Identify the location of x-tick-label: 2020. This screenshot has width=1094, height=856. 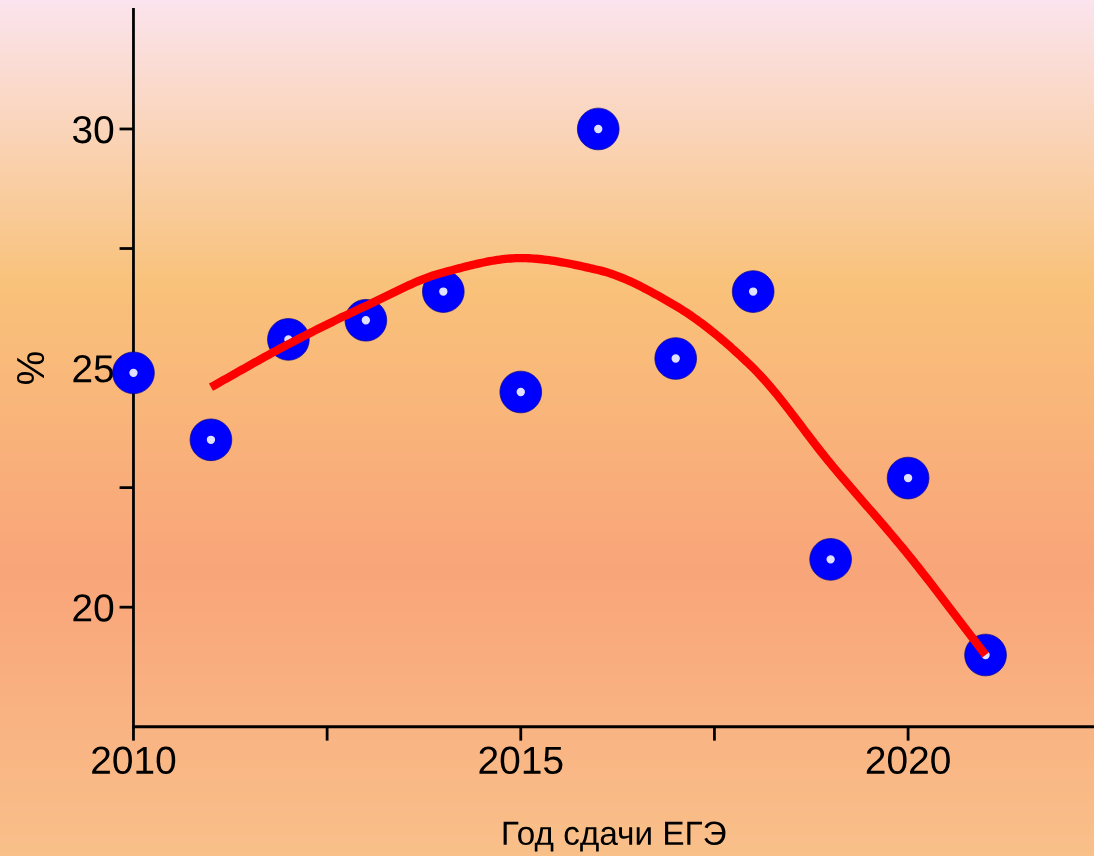
(908, 760).